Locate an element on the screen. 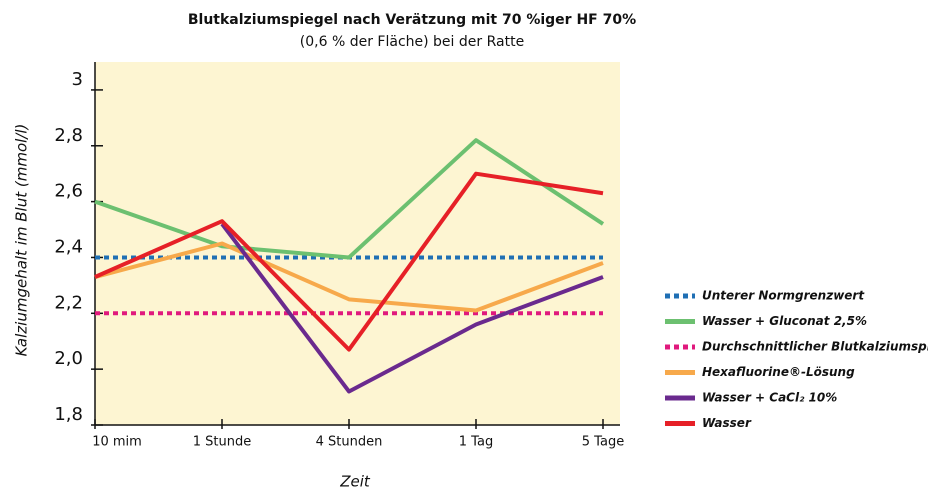 Image resolution: width=928 pixels, height=490 pixels. y-tick-label: 2,4 is located at coordinates (68, 246).